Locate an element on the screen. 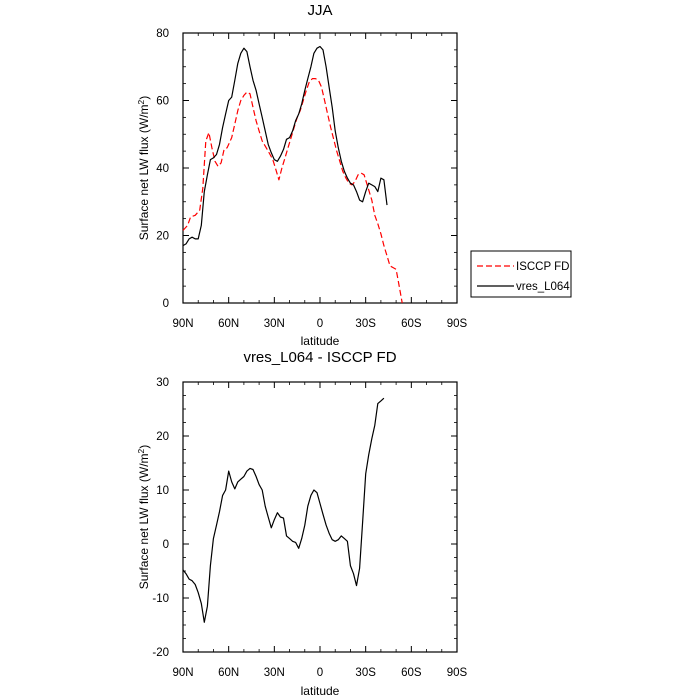 This screenshot has width=700, height=700. bottom-x-axis-label: latitude is located at coordinates (320, 691).